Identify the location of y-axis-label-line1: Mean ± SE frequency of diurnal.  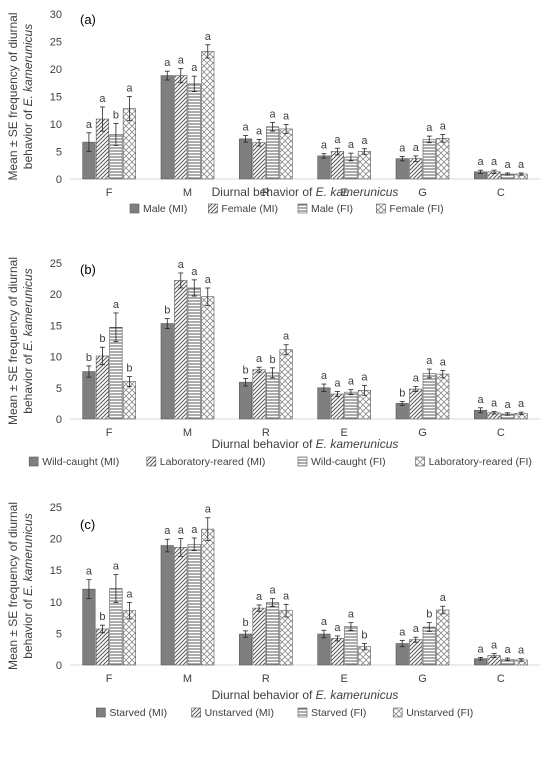
(13, 341).